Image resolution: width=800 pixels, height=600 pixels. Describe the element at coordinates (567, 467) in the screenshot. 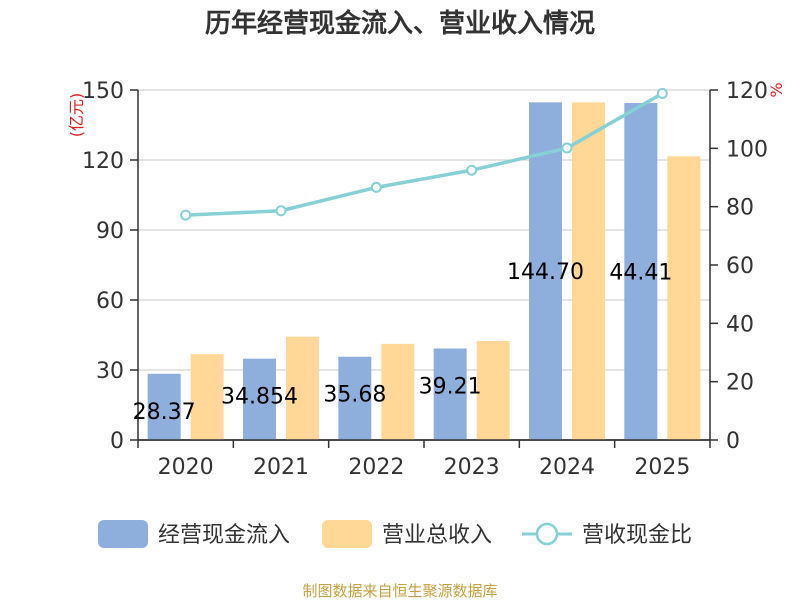

I see `x-tick-label: 2024` at that location.